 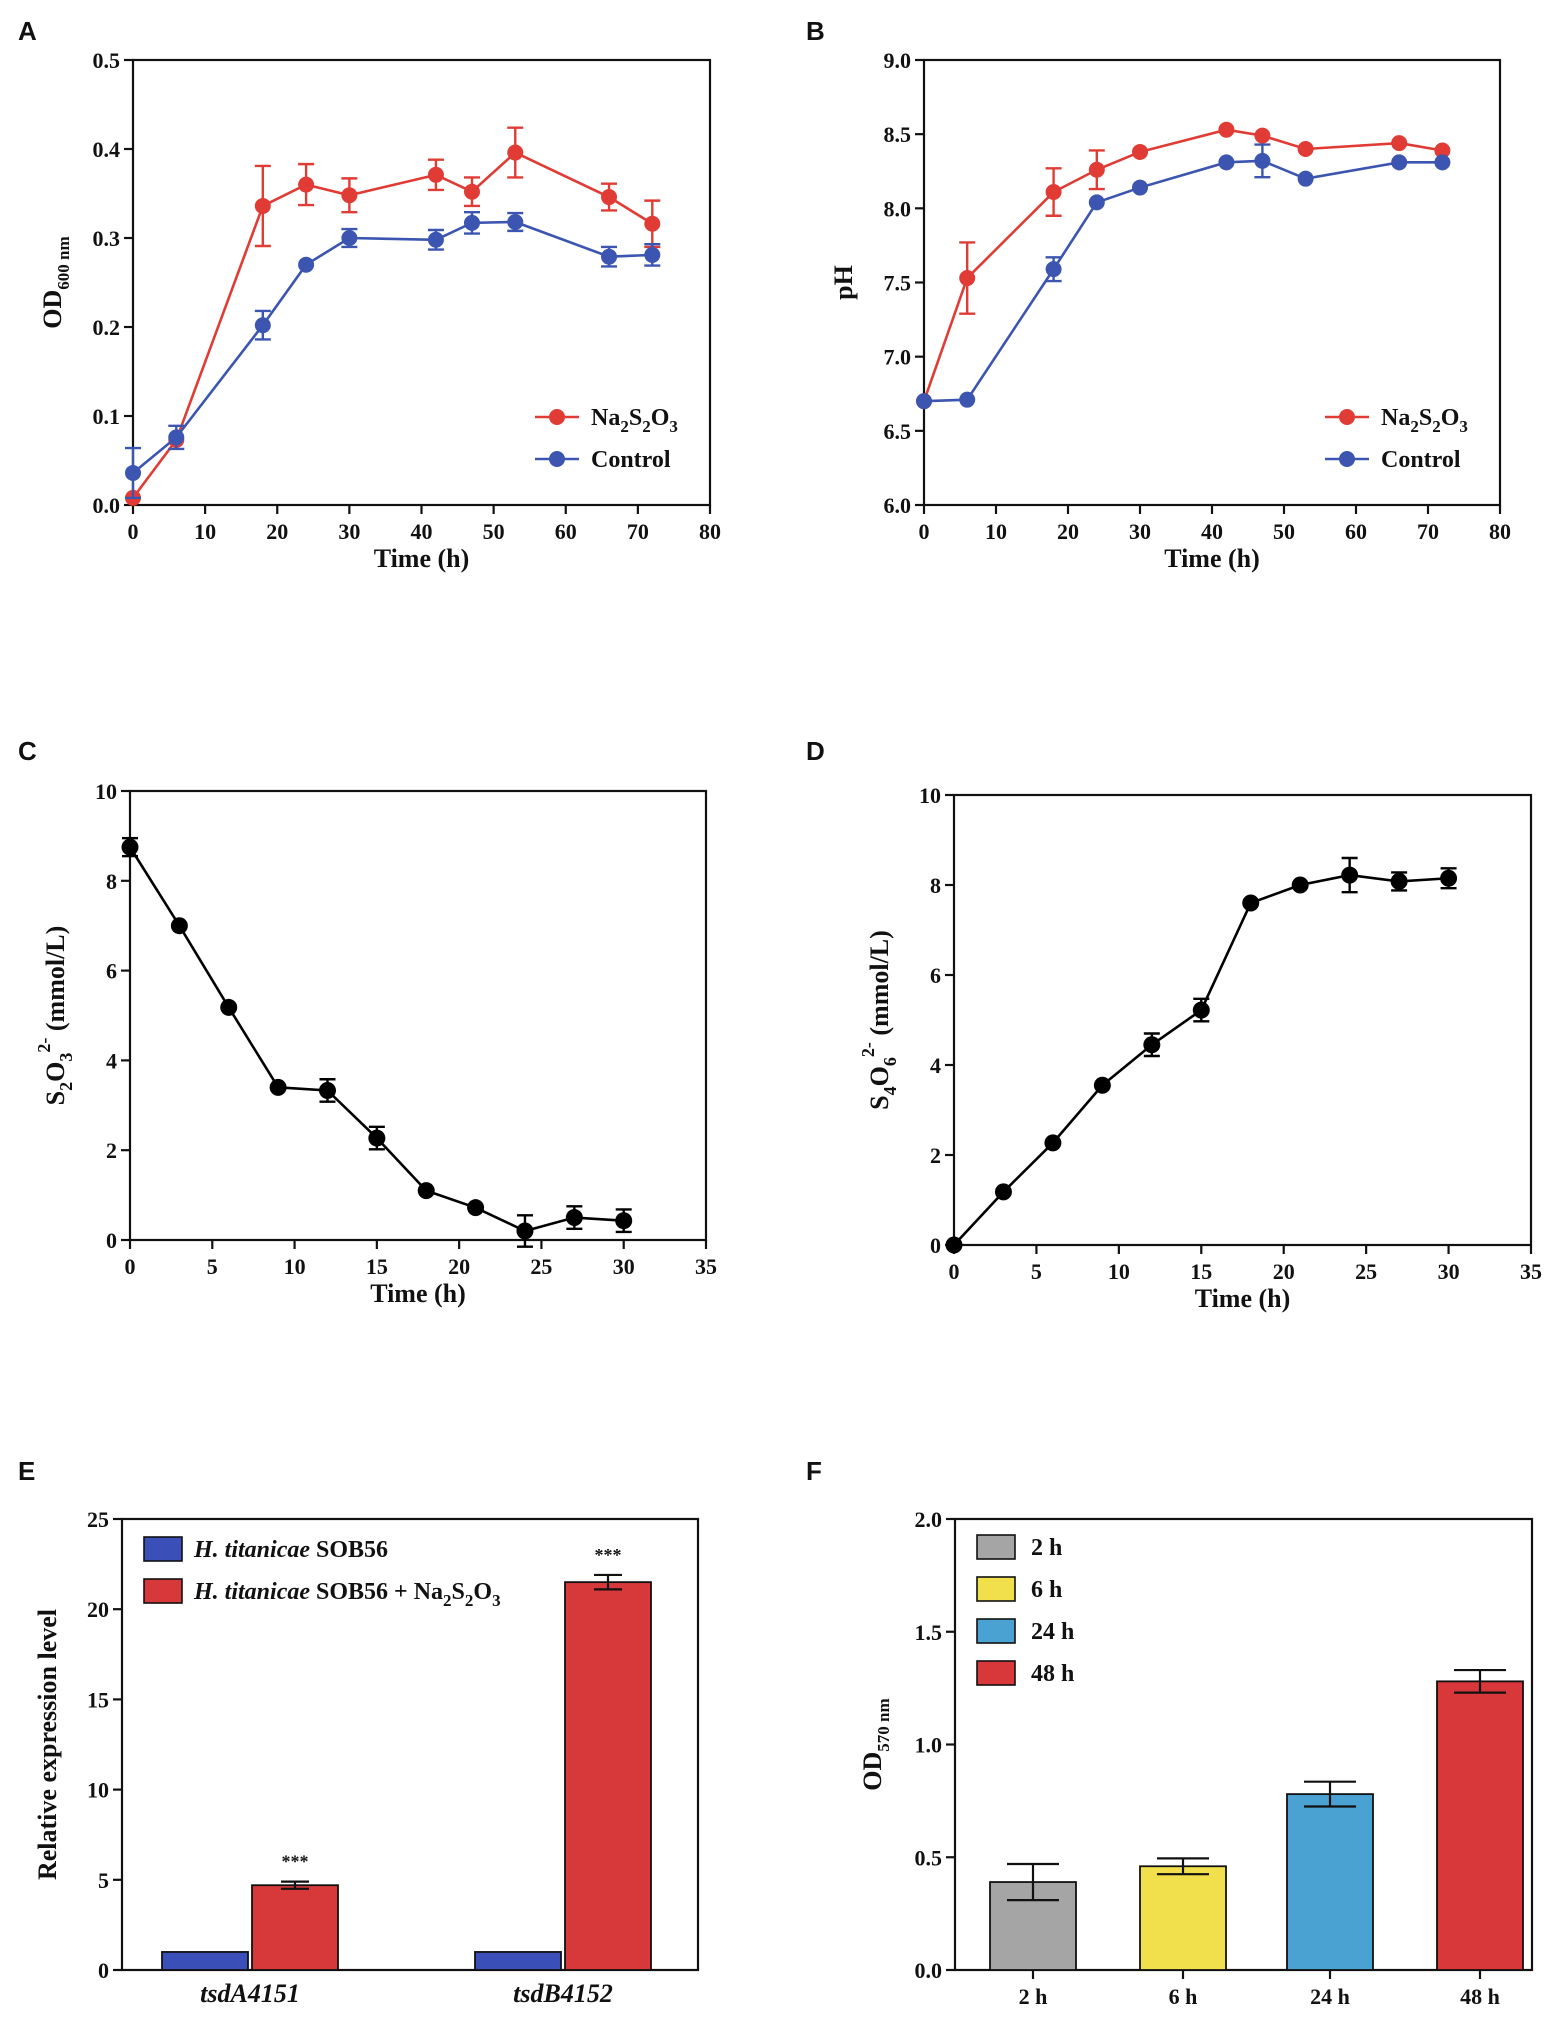 What do you see at coordinates (1395, 418) in the screenshot?
I see `text-part: Na` at bounding box center [1395, 418].